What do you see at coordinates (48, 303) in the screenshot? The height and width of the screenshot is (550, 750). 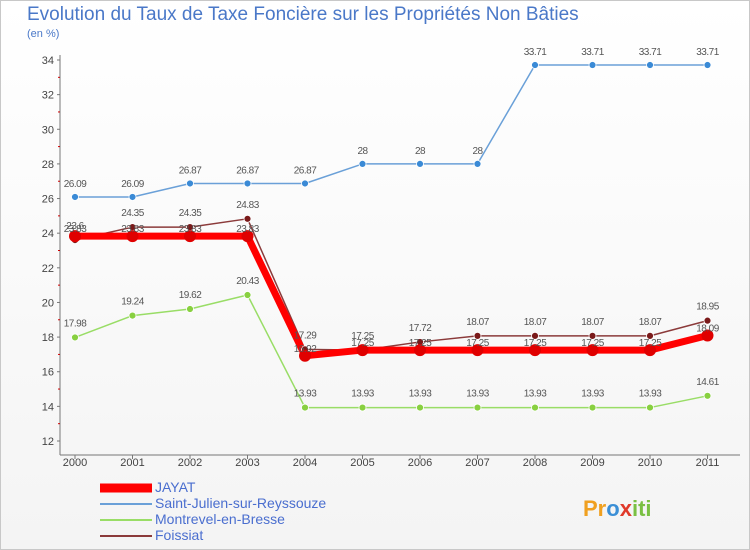 I see `y-tick-label: 20` at bounding box center [48, 303].